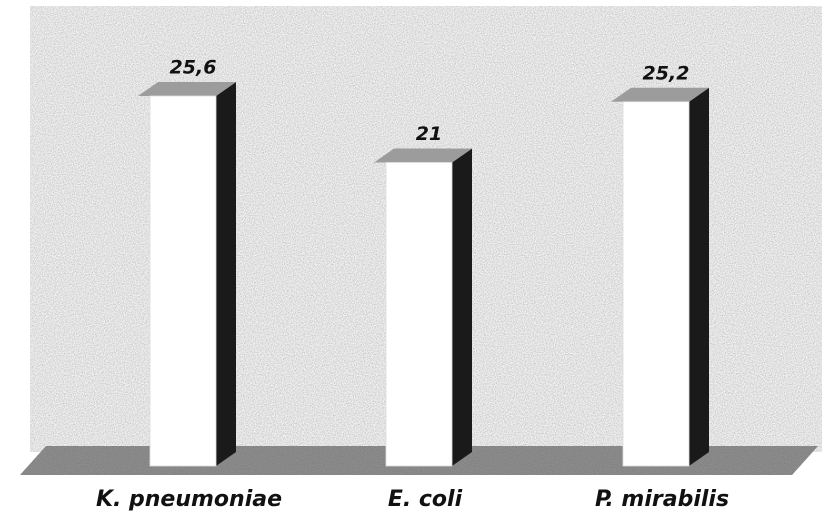 Image resolution: width=828 pixels, height=517 pixels. Describe the element at coordinates (662, 499) in the screenshot. I see `x-tick-label: P. mirabilis` at that location.